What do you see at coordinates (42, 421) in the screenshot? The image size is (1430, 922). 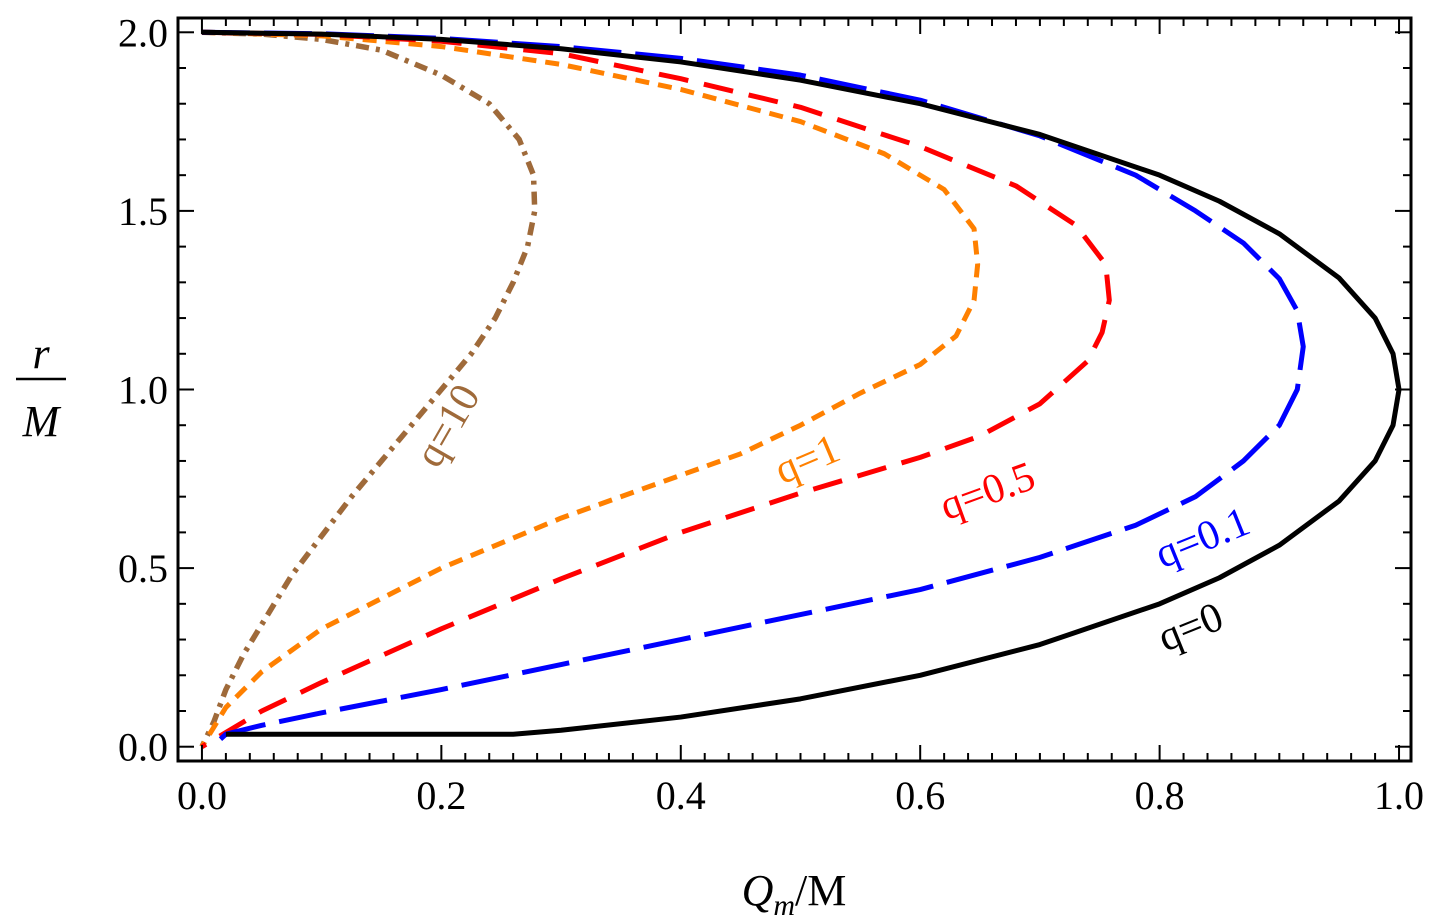 I see `y-axis-label-denominator: M` at bounding box center [42, 421].